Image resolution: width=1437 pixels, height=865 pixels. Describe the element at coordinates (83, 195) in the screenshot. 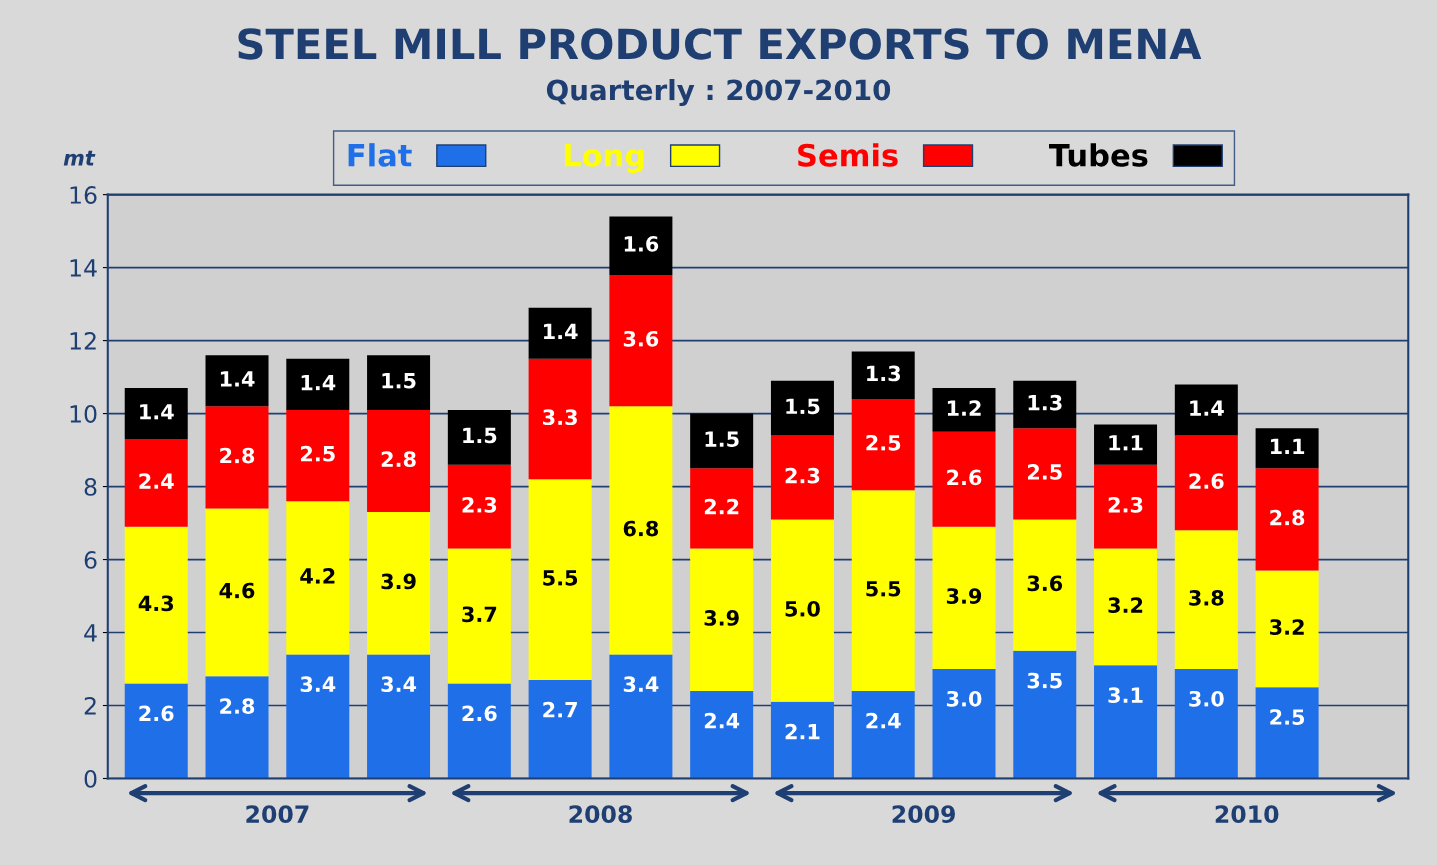

I see `y-tick-label: 16` at that location.